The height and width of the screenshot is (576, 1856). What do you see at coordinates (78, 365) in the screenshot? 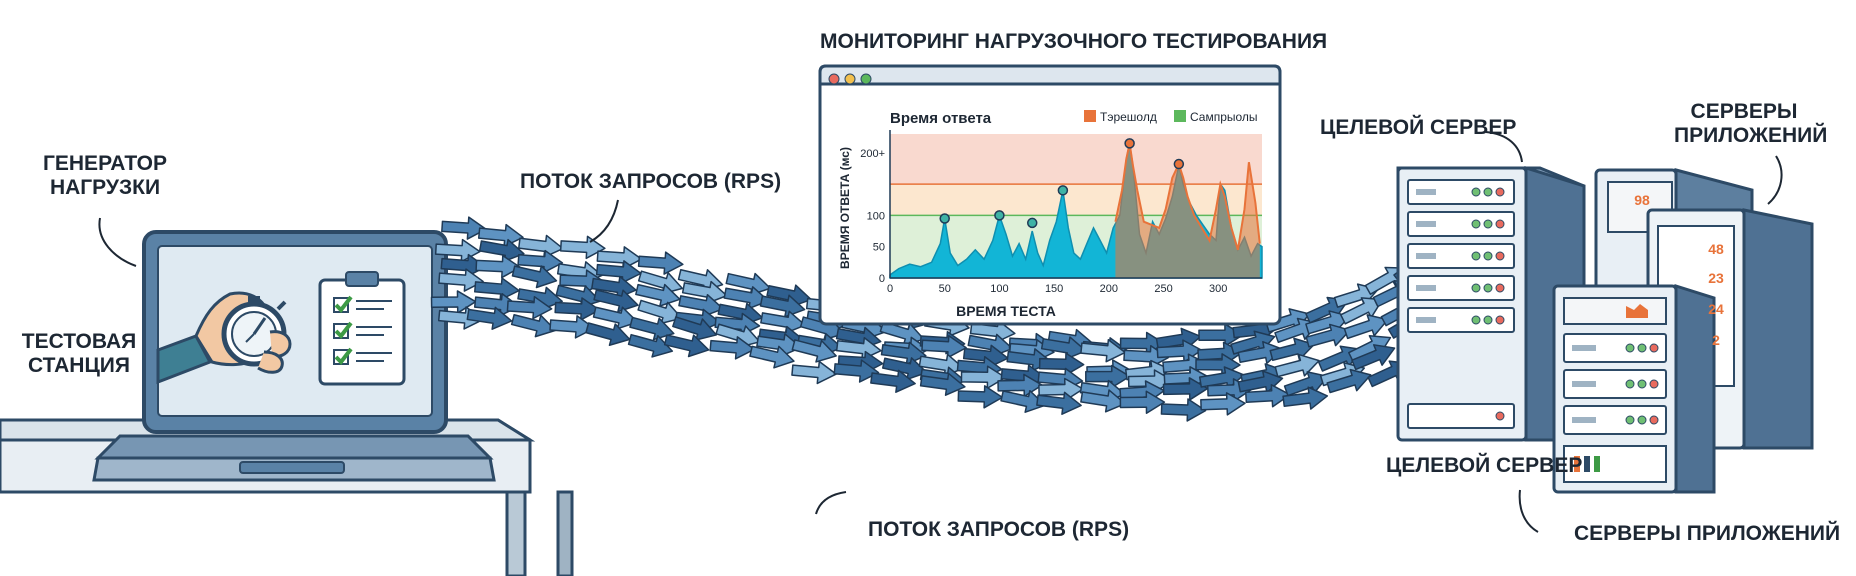
I see `test-station-line-2: СТАНЦИЯ` at bounding box center [78, 365].